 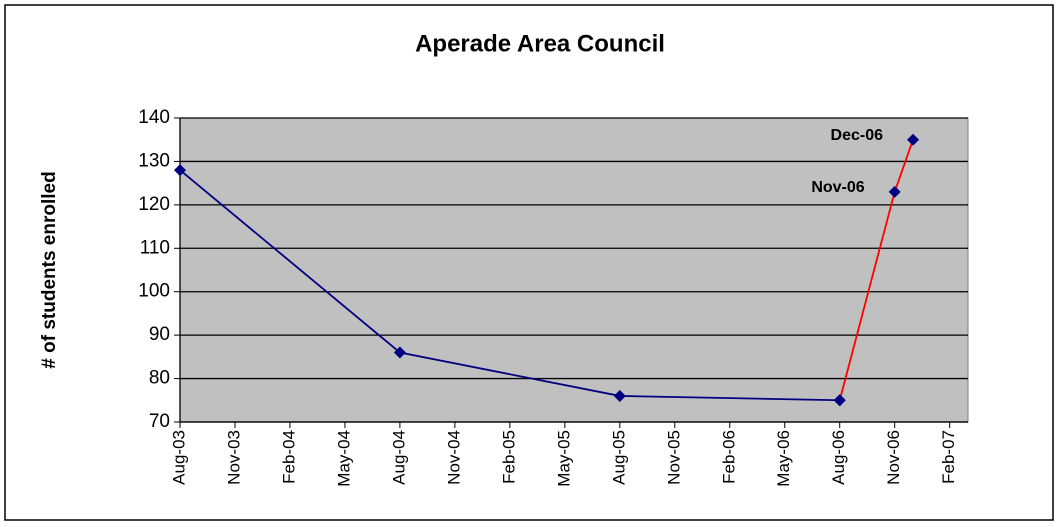 What do you see at coordinates (893, 457) in the screenshot?
I see `x-tick-label: Nov-06` at bounding box center [893, 457].